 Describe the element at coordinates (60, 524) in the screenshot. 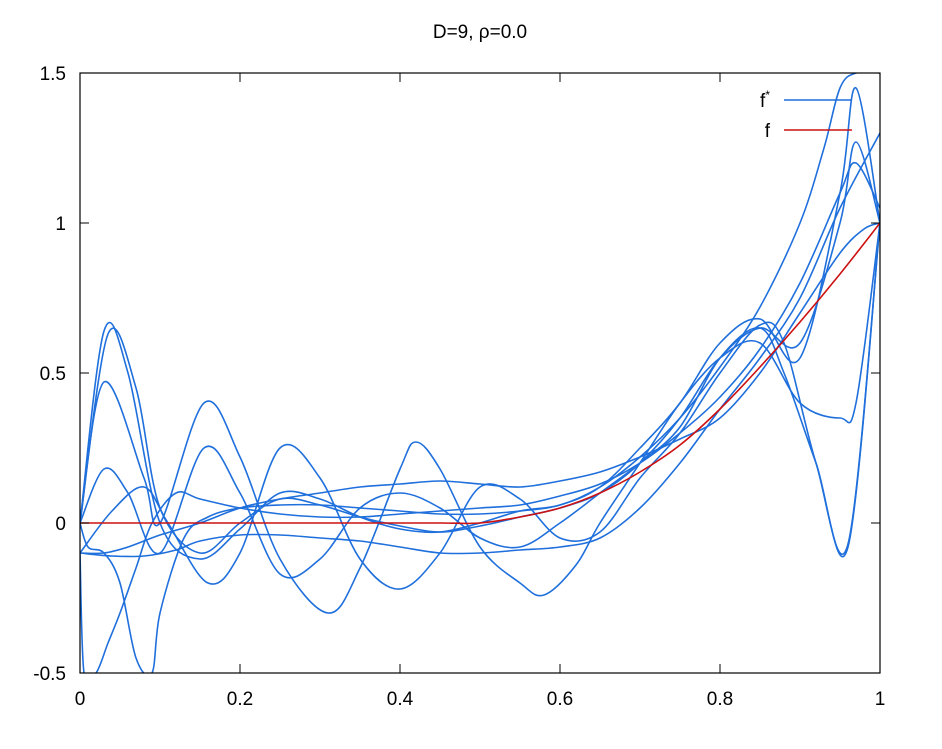

I see `y-tick-label: 0` at that location.